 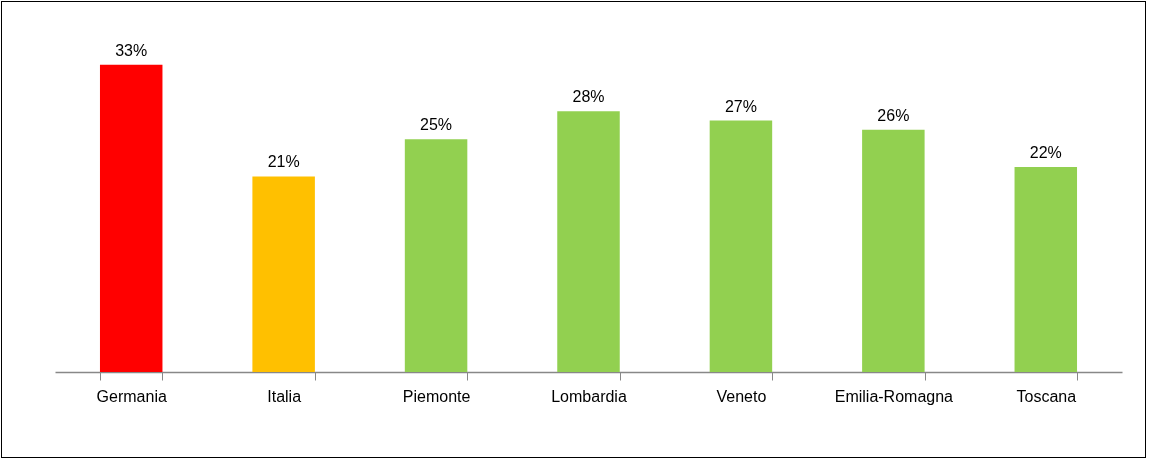 I want to click on x-tick-label: Emilia-Romagna, so click(x=894, y=396).